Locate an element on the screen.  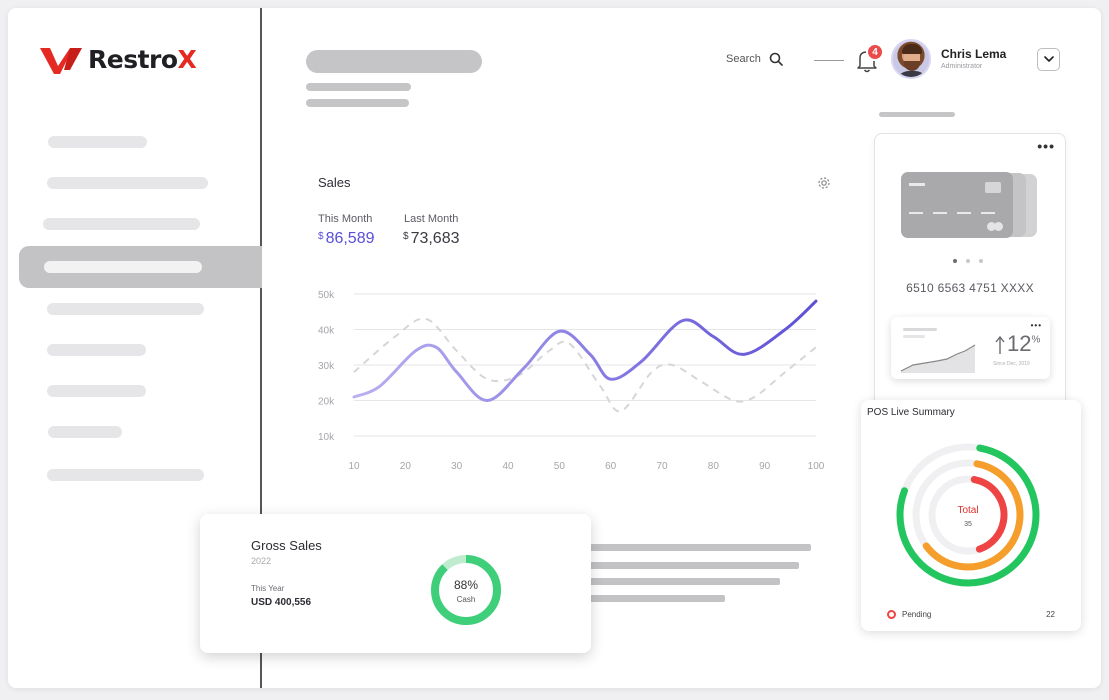
this-month-label: This Month is located at coordinates (345, 219).